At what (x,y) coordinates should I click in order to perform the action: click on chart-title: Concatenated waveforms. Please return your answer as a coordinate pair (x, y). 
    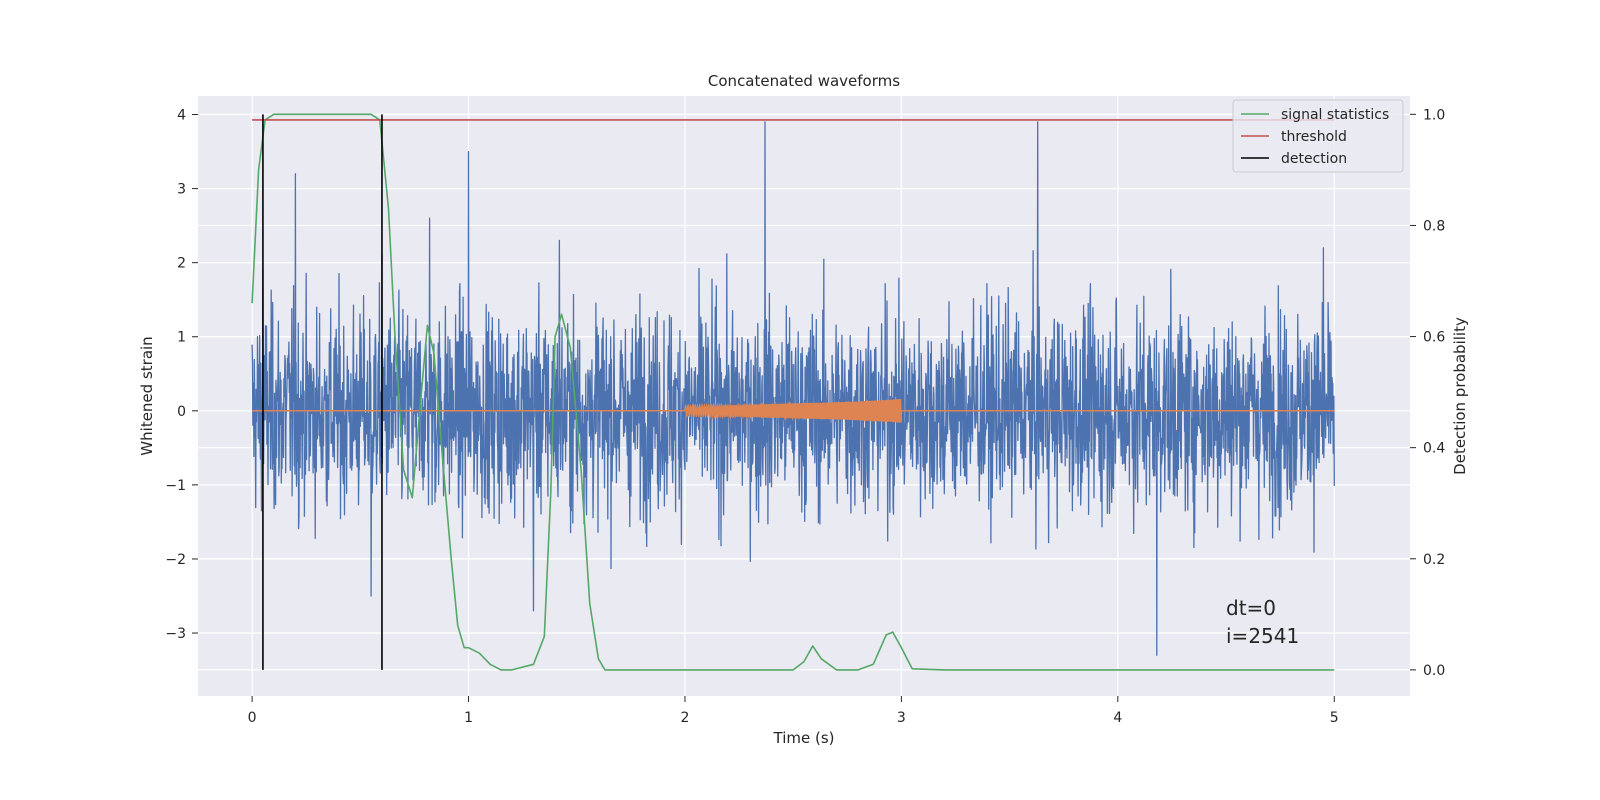
    Looking at the image, I should click on (804, 81).